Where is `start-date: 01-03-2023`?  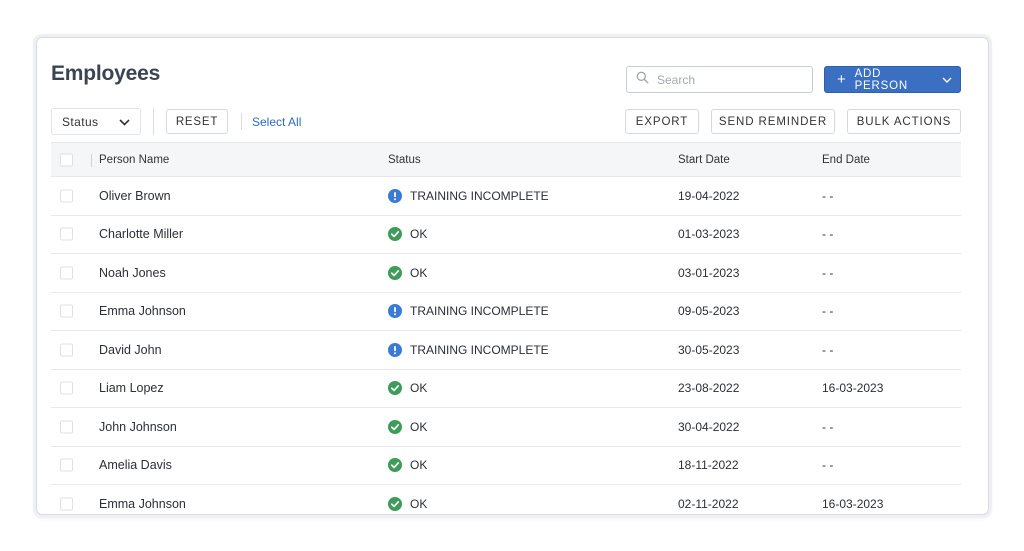
start-date: 01-03-2023 is located at coordinates (709, 234).